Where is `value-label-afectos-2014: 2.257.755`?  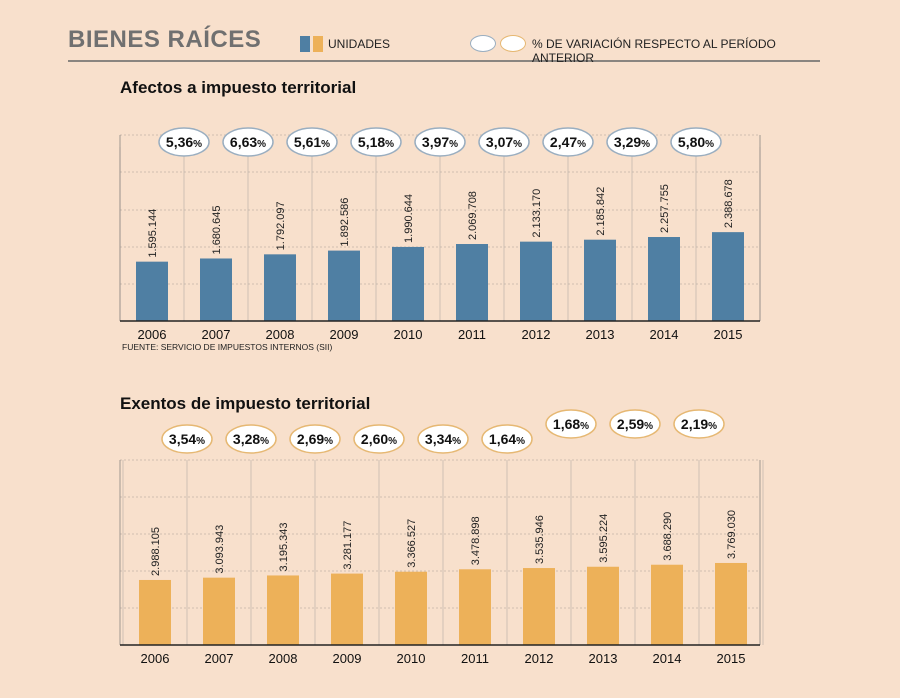
value-label-afectos-2014: 2.257.755 is located at coordinates (665, 208).